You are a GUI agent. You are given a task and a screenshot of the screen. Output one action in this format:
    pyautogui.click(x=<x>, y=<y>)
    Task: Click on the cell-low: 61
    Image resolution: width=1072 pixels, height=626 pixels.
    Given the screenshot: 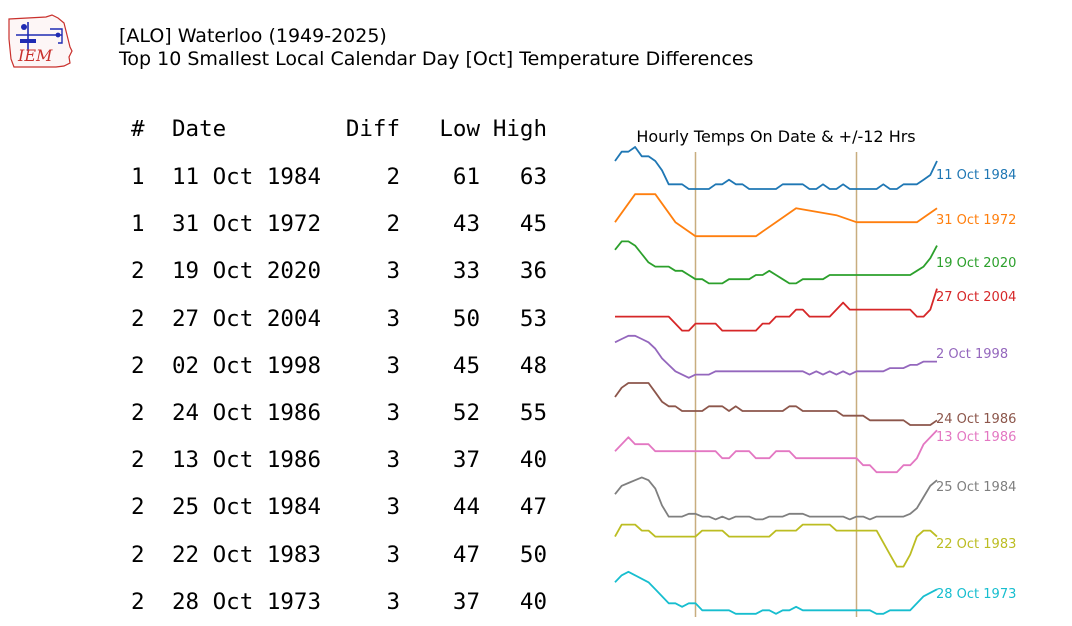 What is the action you would take?
    pyautogui.click(x=466, y=177)
    